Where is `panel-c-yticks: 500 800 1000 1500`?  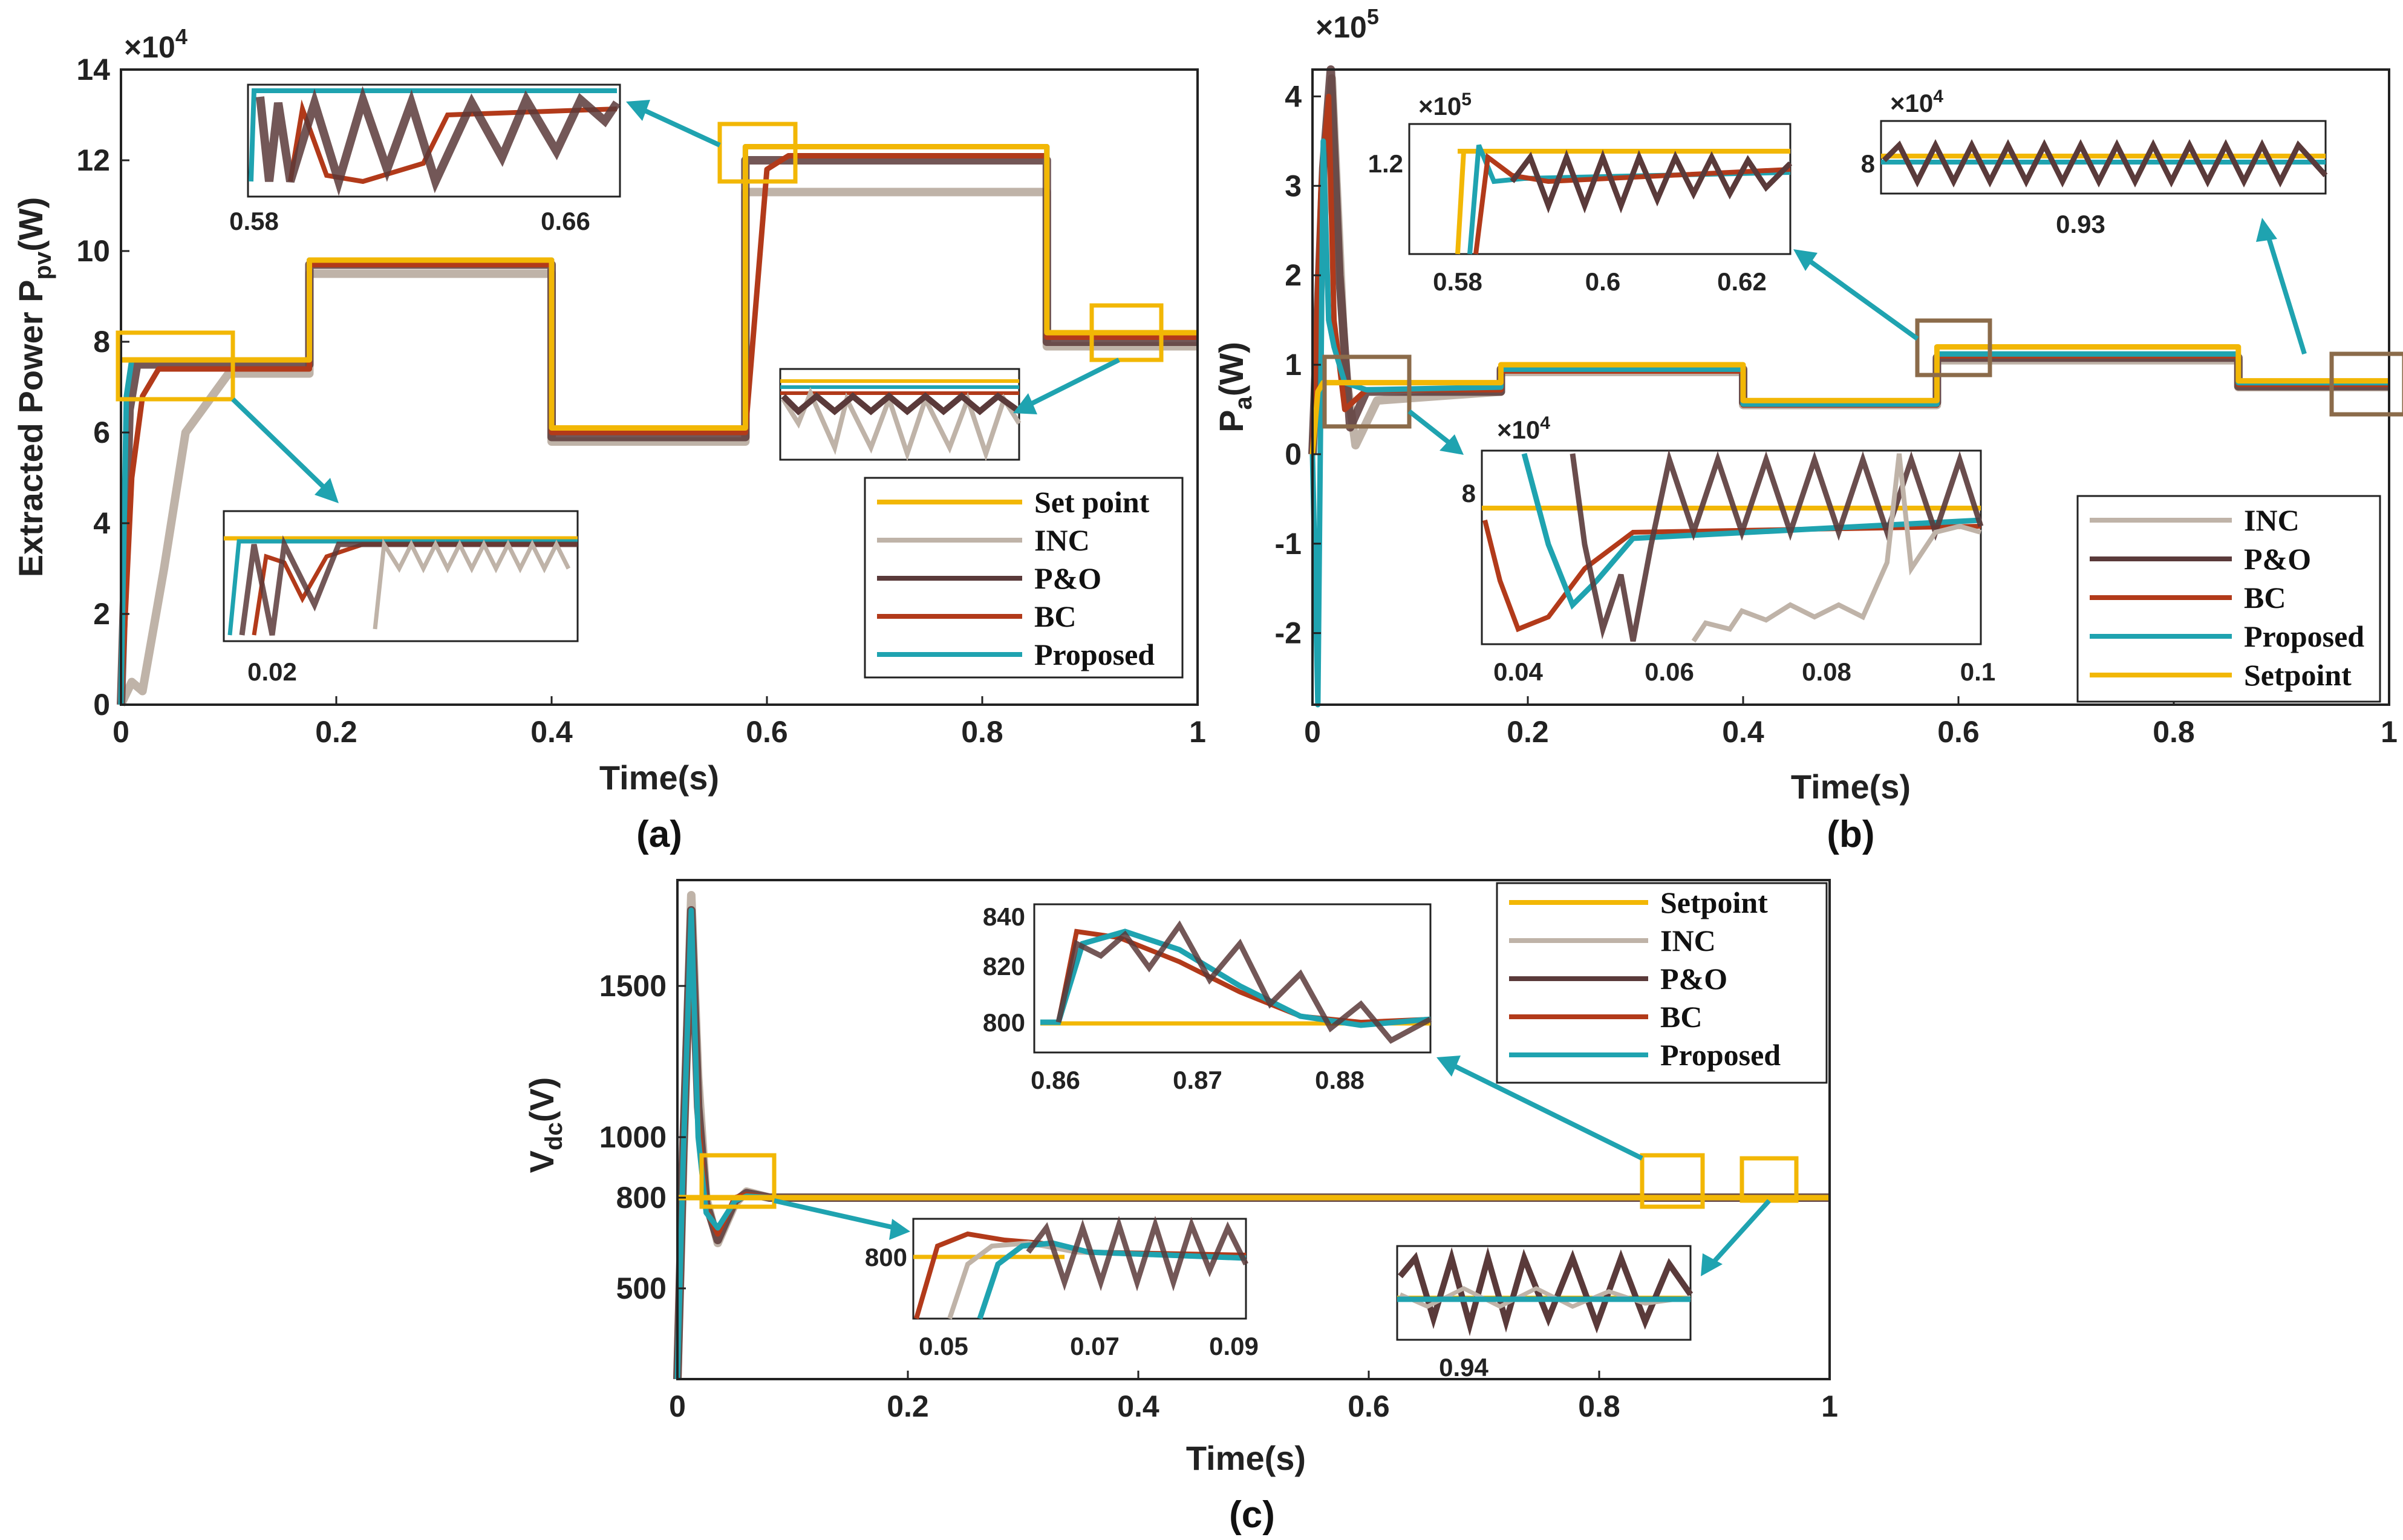
panel-c-yticks: 500 800 1000 1500 is located at coordinates (643, 1137).